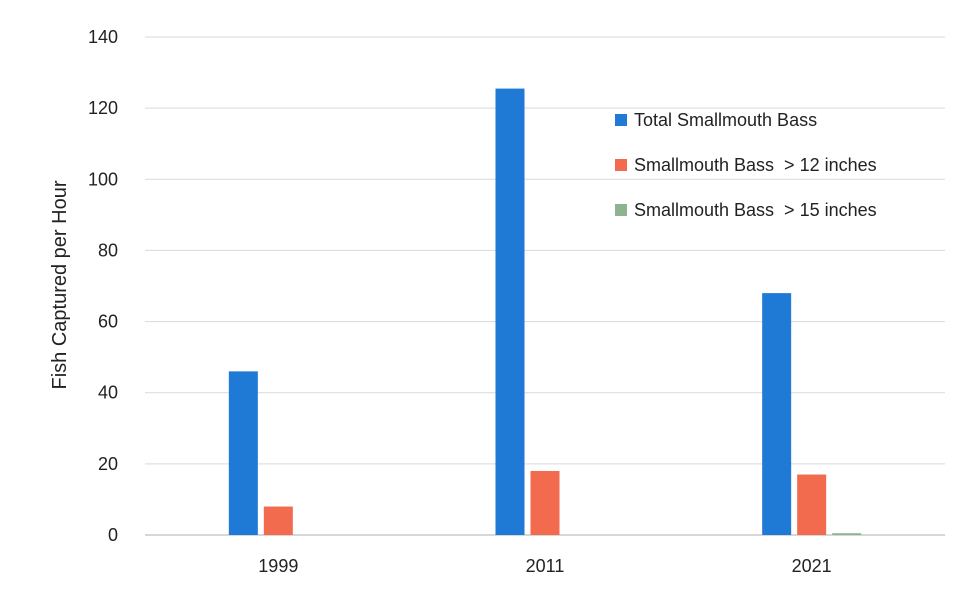 Image resolution: width=964 pixels, height=595 pixels. Describe the element at coordinates (103, 37) in the screenshot. I see `y-tick-label: 140` at that location.